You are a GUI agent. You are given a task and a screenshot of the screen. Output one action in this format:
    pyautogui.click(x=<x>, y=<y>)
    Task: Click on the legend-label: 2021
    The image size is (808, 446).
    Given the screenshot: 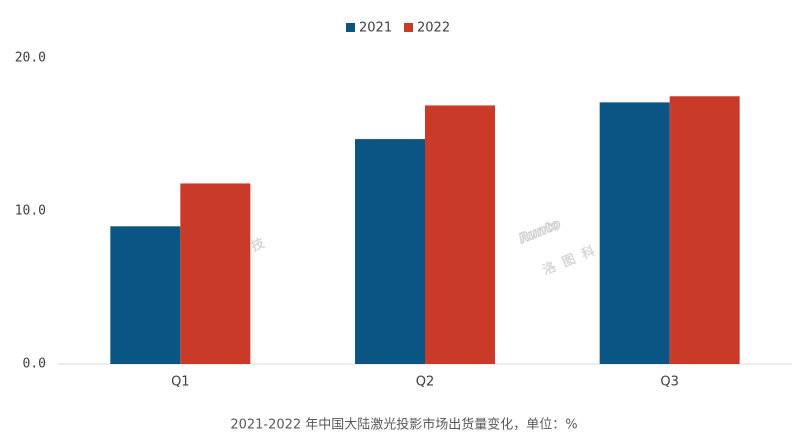 What is the action you would take?
    pyautogui.click(x=375, y=28)
    